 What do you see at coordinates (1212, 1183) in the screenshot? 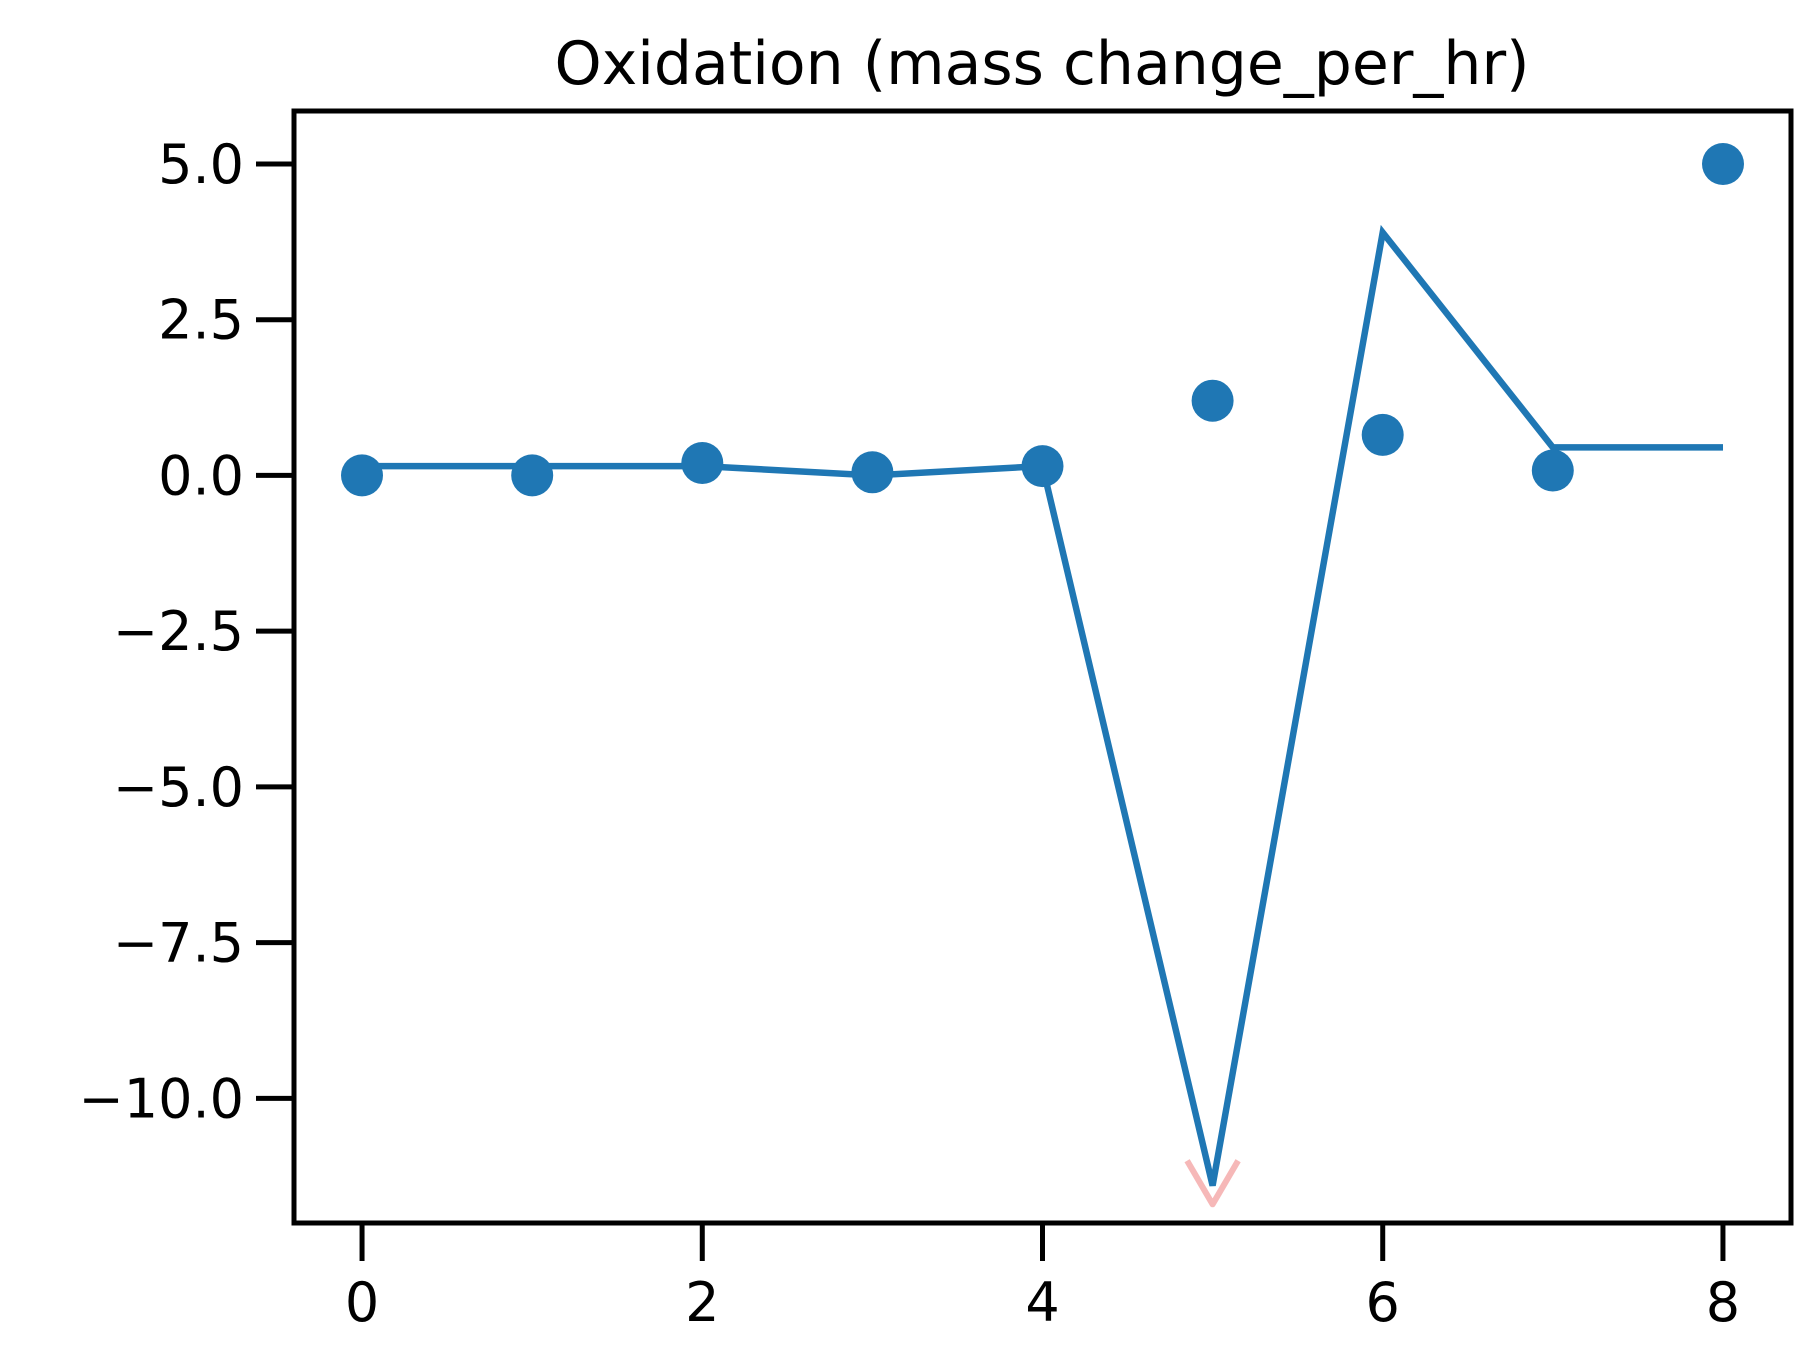
I see `shaded-band` at bounding box center [1212, 1183].